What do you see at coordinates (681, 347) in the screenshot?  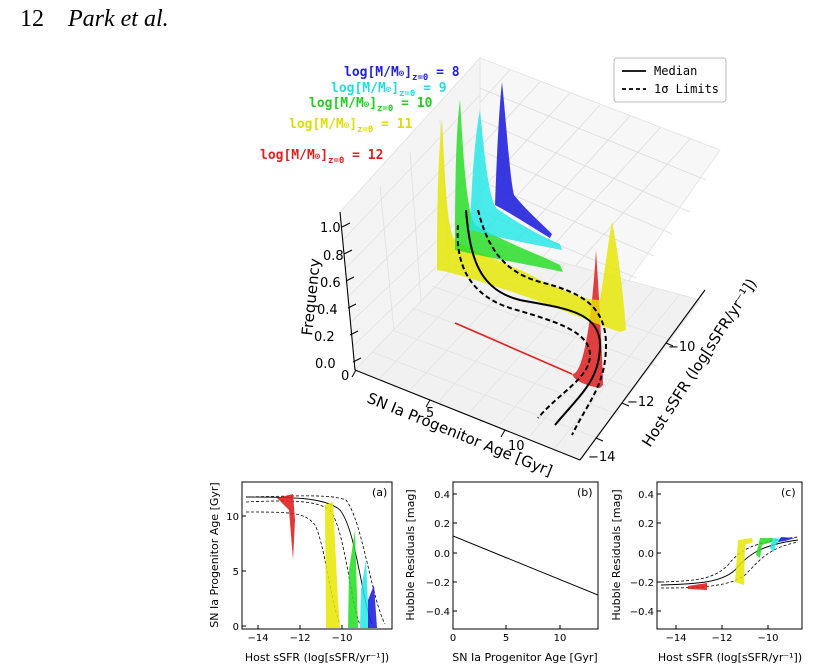 I see `y-tick-0: −10` at bounding box center [681, 347].